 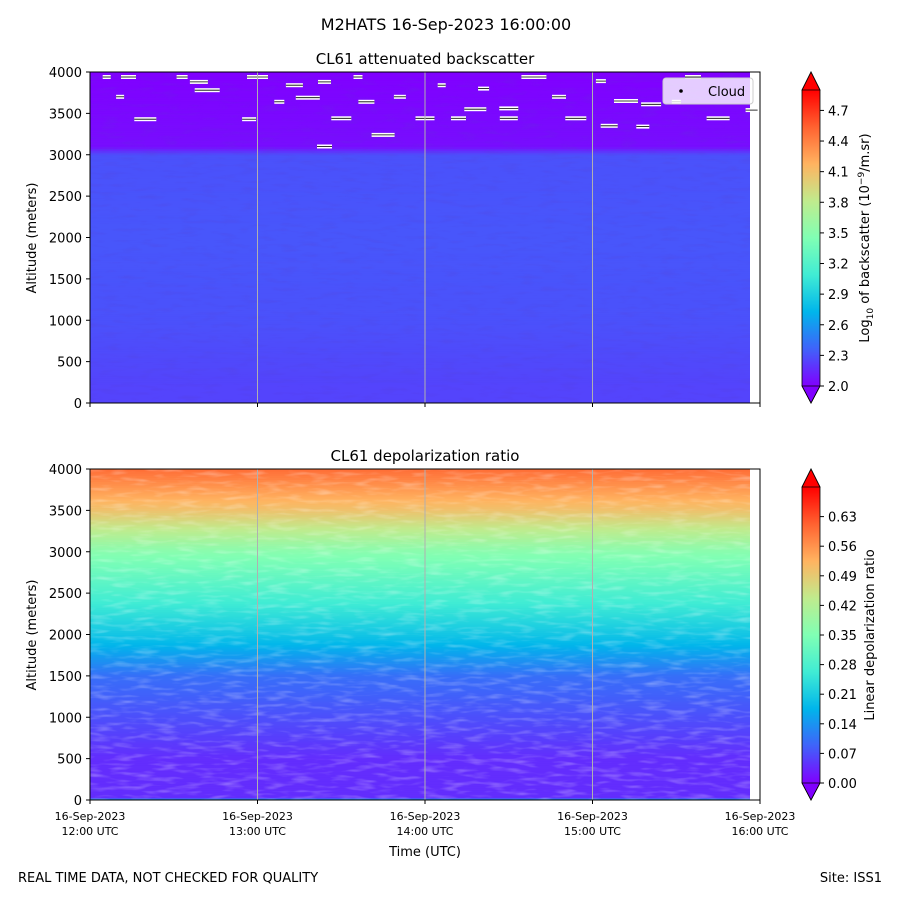 What do you see at coordinates (446, 24) in the screenshot?
I see `figure-title: M2HATS 16-Sep-2023 16:00:00` at bounding box center [446, 24].